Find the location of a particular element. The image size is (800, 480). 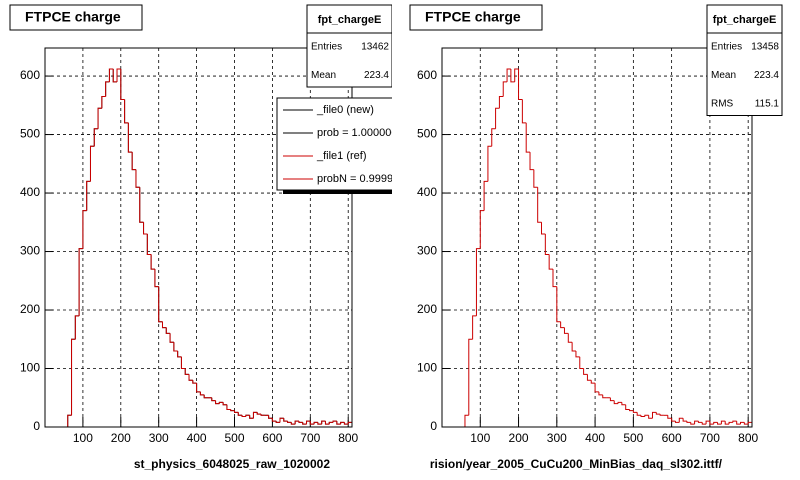

x-tick-label: 700 is located at coordinates (710, 438).